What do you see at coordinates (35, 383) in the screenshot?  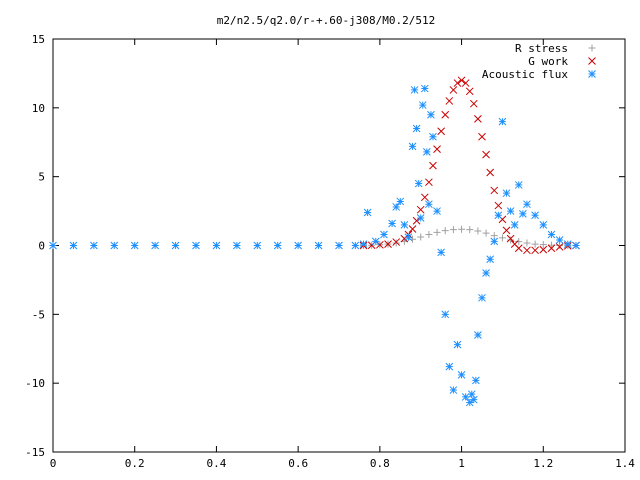 I see `y-tick-label: -10` at bounding box center [35, 383].